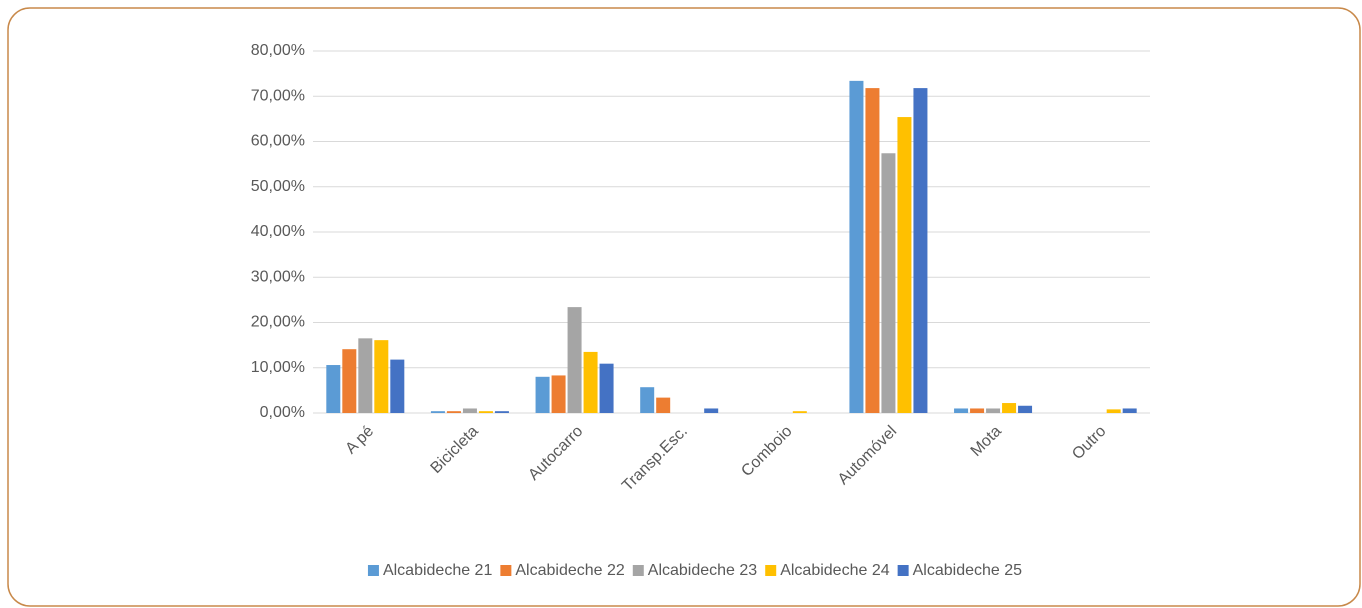 Image resolution: width=1362 pixels, height=608 pixels. What do you see at coordinates (278, 276) in the screenshot?
I see `y-tick-label: 30,00%` at bounding box center [278, 276].